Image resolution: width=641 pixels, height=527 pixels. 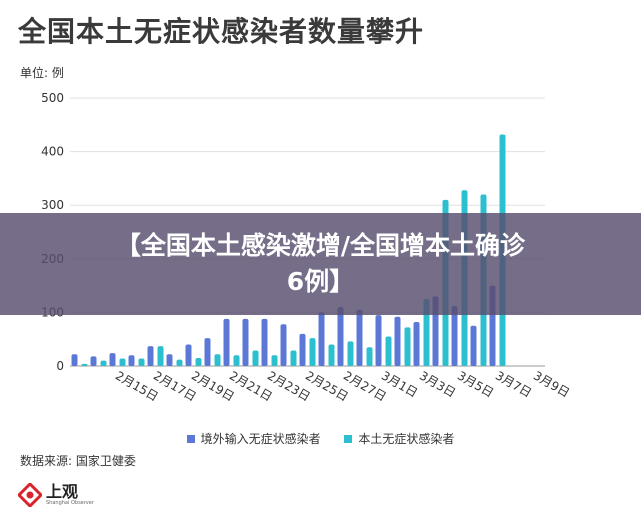 What do you see at coordinates (190, 438) in the screenshot?
I see `legend-swatch-imported` at bounding box center [190, 438].